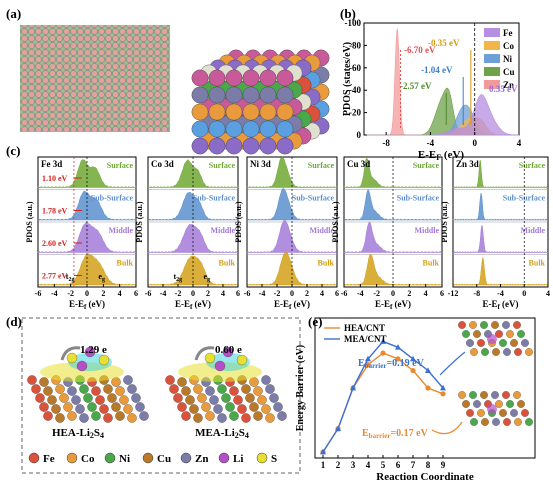 The height and width of the screenshot is (486, 553). I want to click on mea-charge-transfer: 0.60 e, so click(228, 350).